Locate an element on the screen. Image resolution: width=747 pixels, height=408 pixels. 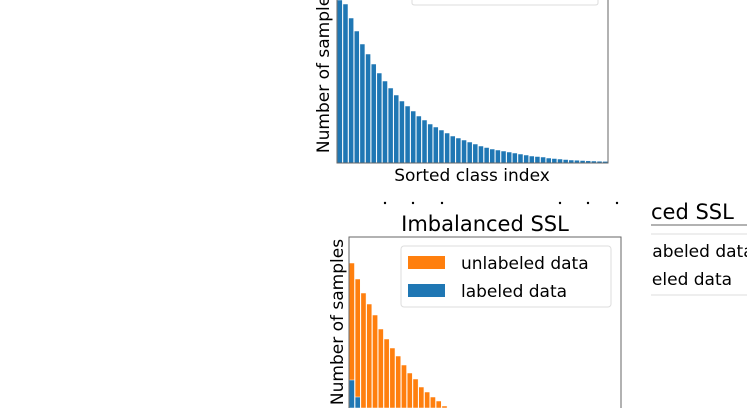
legend-label-labeled: labeled data is located at coordinates (514, 292).